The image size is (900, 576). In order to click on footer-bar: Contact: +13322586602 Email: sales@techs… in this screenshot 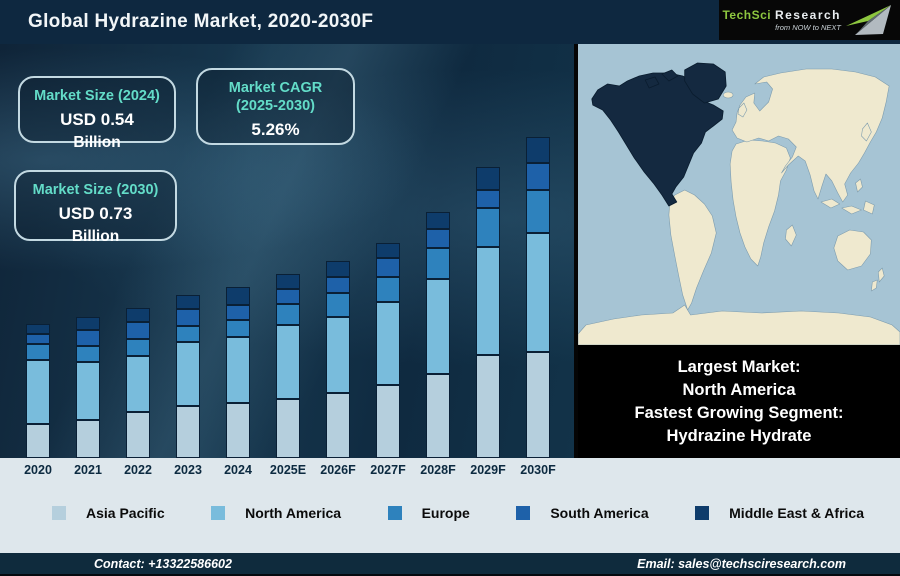, I will do `click(450, 564)`.